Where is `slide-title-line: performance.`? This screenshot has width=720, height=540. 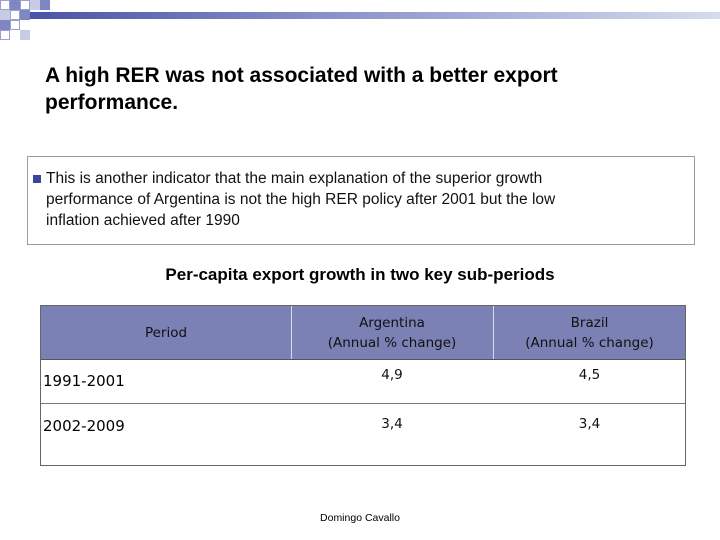 slide-title-line: performance. is located at coordinates (112, 102).